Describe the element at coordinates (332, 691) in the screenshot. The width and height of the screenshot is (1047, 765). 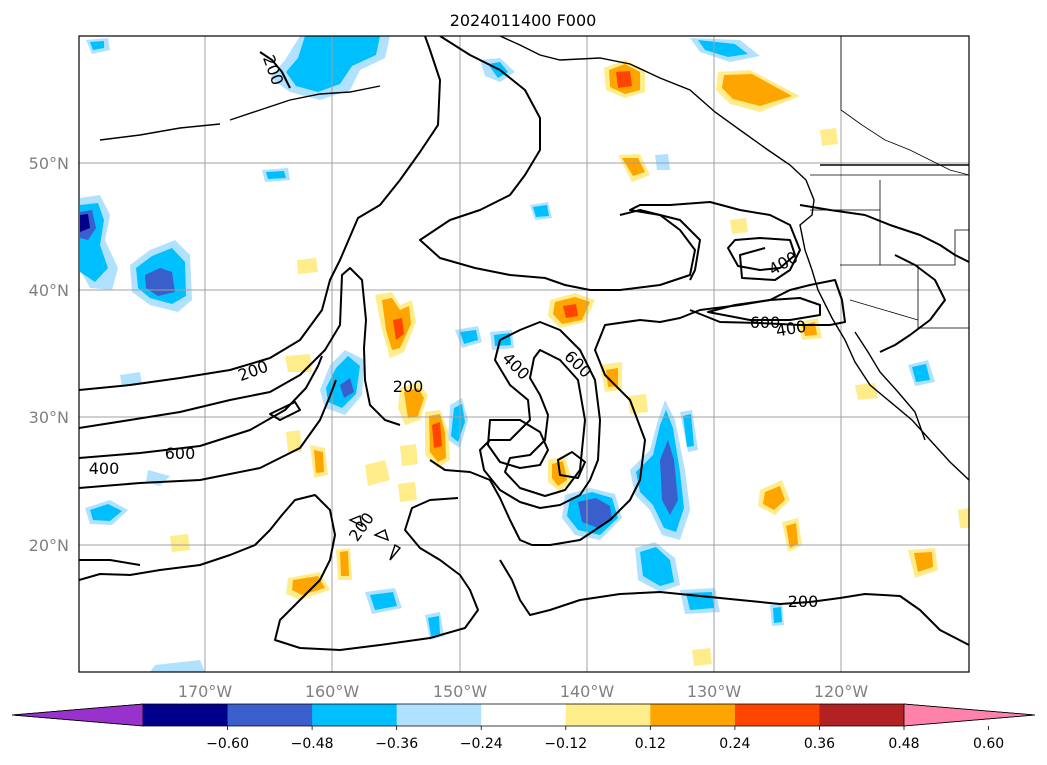
I see `longitude-label: 160°W` at that location.